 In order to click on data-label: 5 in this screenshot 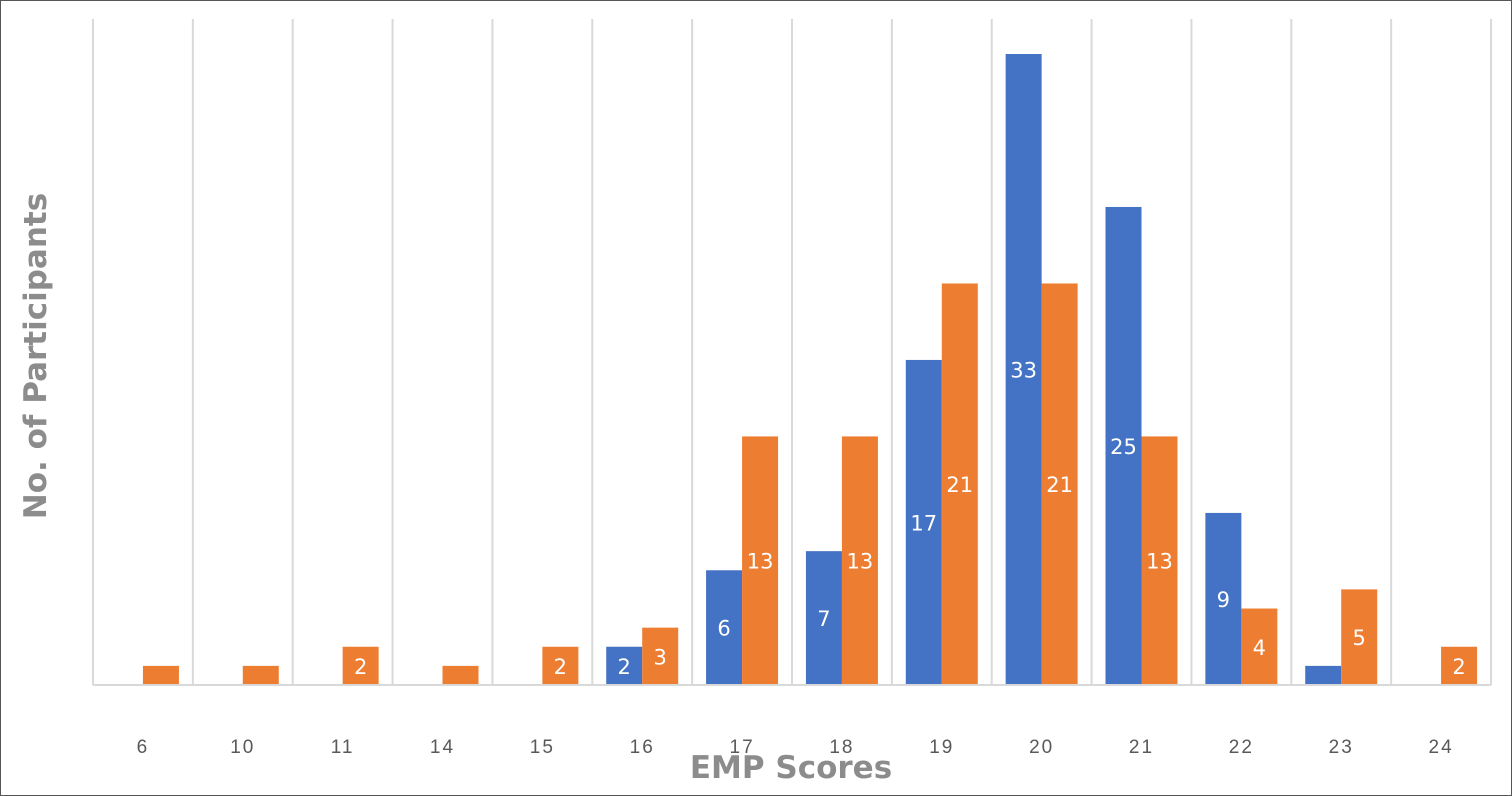, I will do `click(1359, 638)`.